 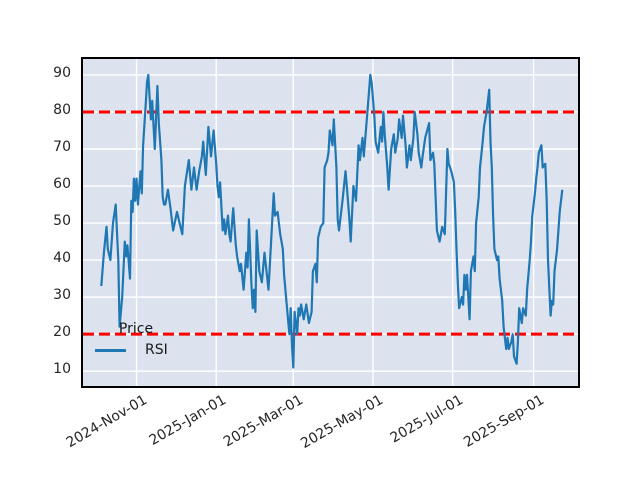 I want to click on y-tick-label-70: 70, so click(x=62, y=146).